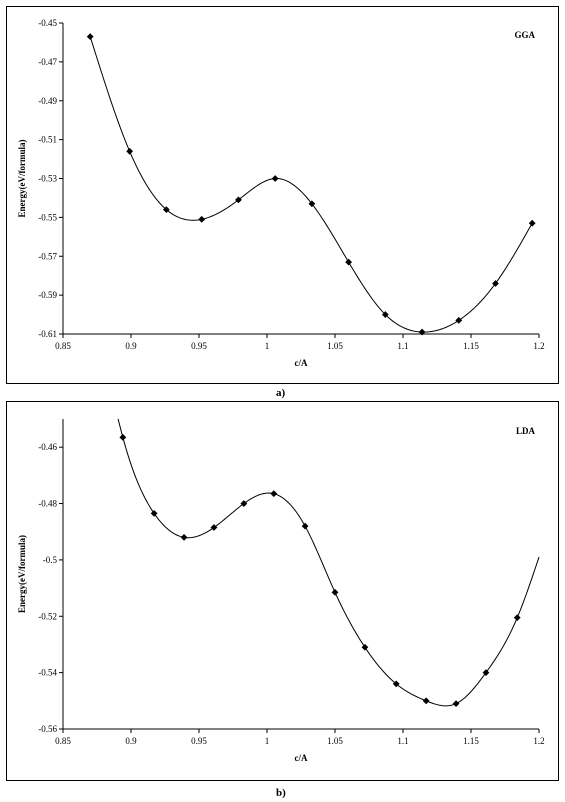 The height and width of the screenshot is (802, 565). What do you see at coordinates (47, 447) in the screenshot?
I see `y-tick-label: -0.46` at bounding box center [47, 447].